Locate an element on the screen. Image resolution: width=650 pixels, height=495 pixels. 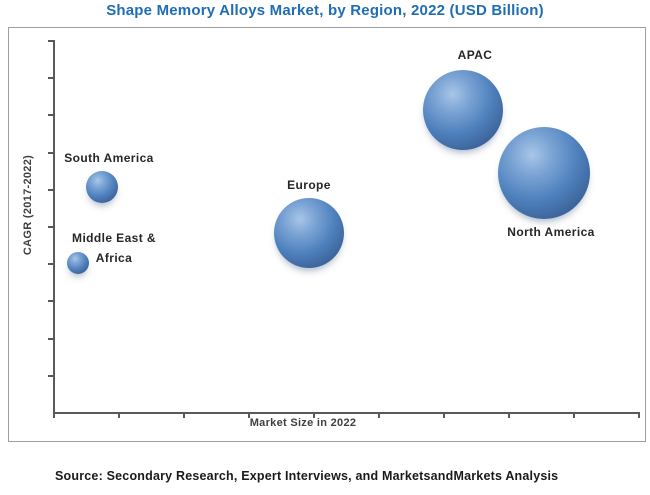
bubble-label-europe: Europe is located at coordinates (309, 185).